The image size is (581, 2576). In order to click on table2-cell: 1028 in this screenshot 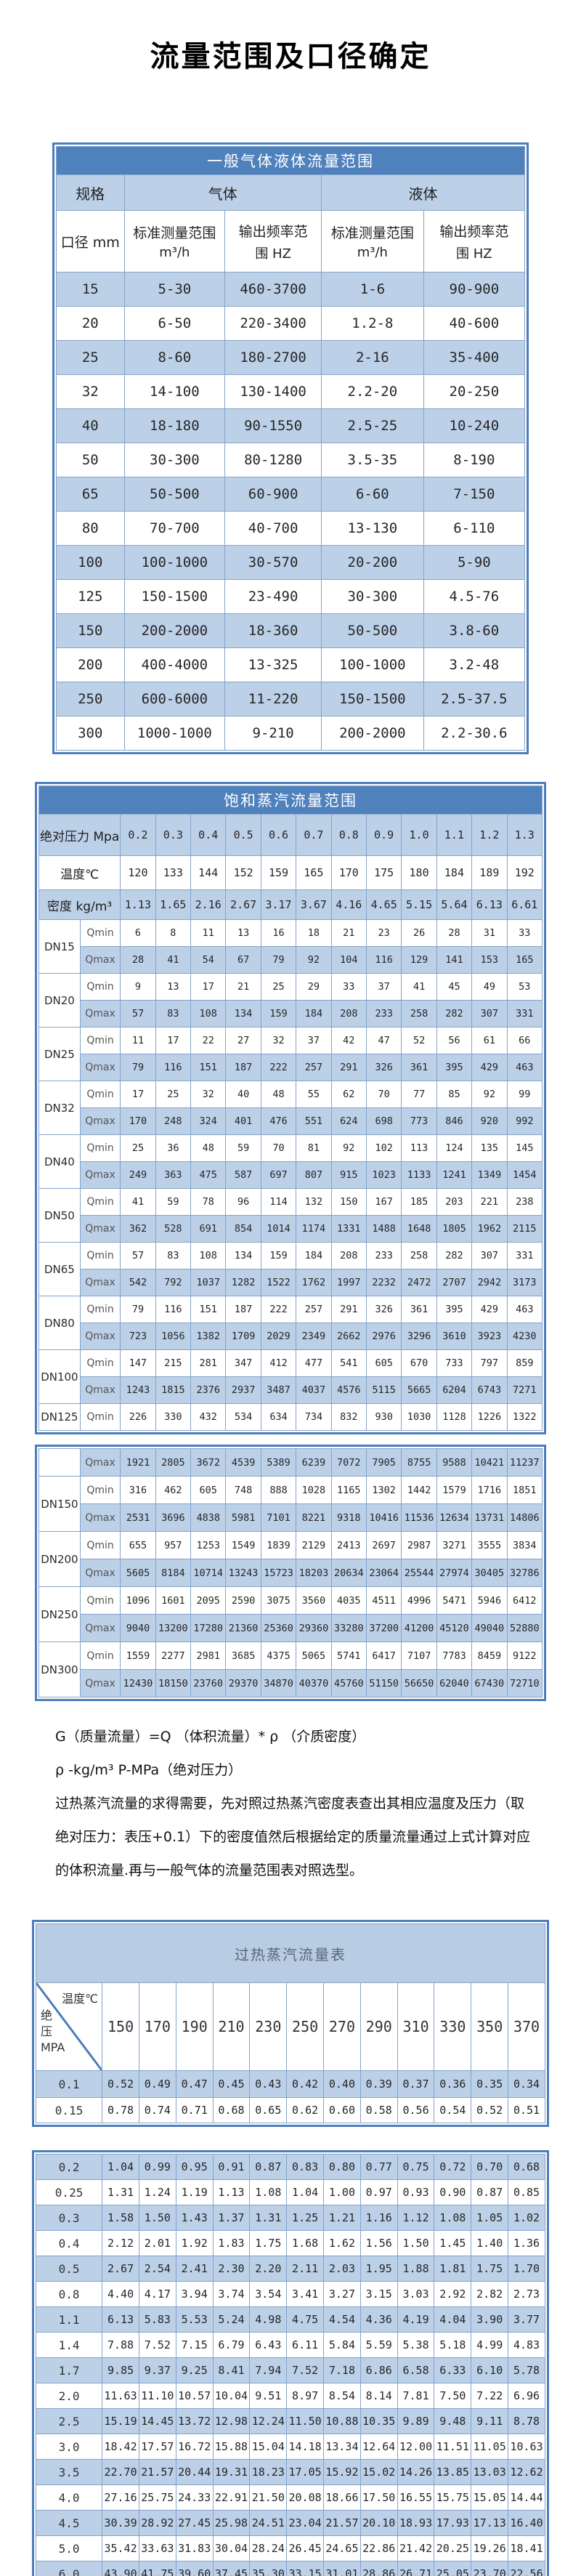, I will do `click(314, 1490)`.